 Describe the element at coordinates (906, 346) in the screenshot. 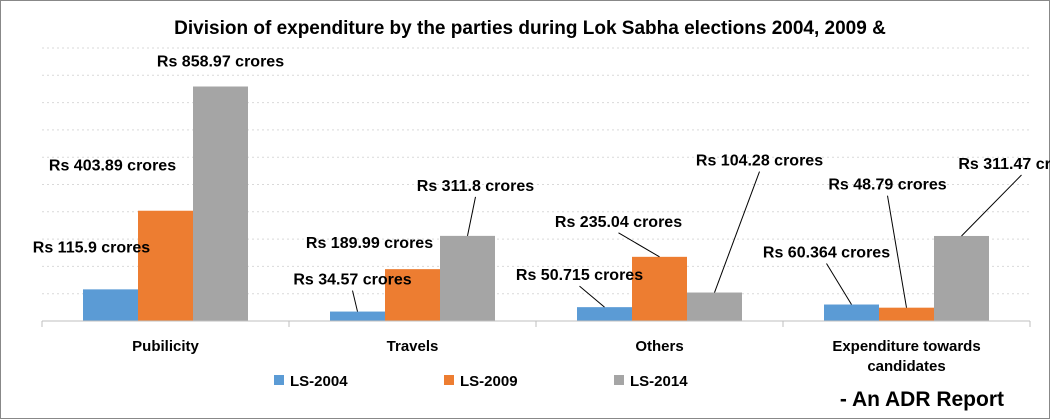

I see `category-label: Expenditure towards` at that location.